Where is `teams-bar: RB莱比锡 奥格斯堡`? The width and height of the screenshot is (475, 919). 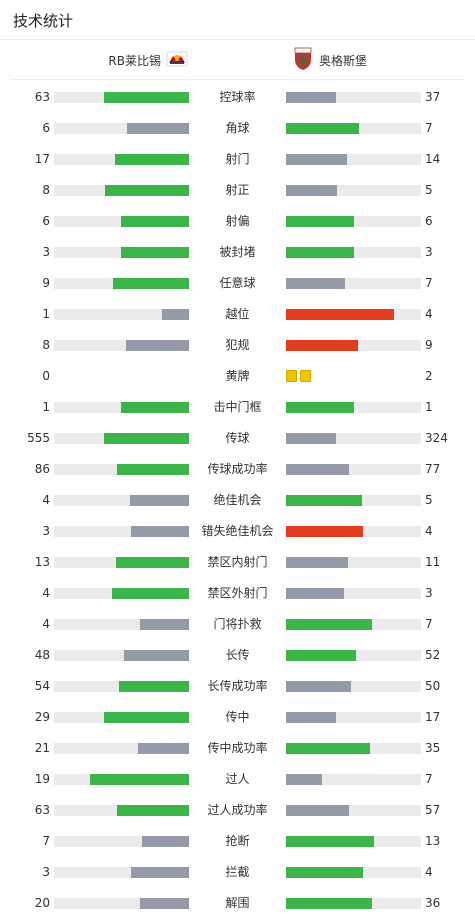 teams-bar: RB莱比锡 奥格斯堡 is located at coordinates (237, 60).